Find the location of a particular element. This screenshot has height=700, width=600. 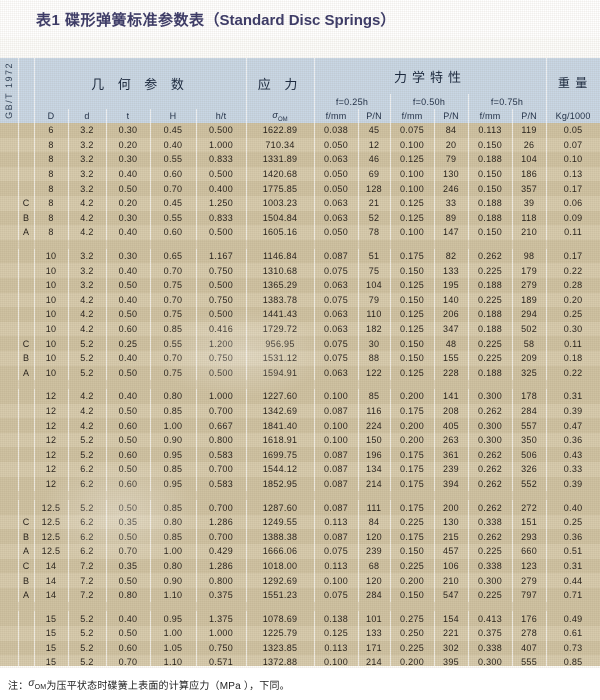

cell-t: 0.50 is located at coordinates (128, 314).